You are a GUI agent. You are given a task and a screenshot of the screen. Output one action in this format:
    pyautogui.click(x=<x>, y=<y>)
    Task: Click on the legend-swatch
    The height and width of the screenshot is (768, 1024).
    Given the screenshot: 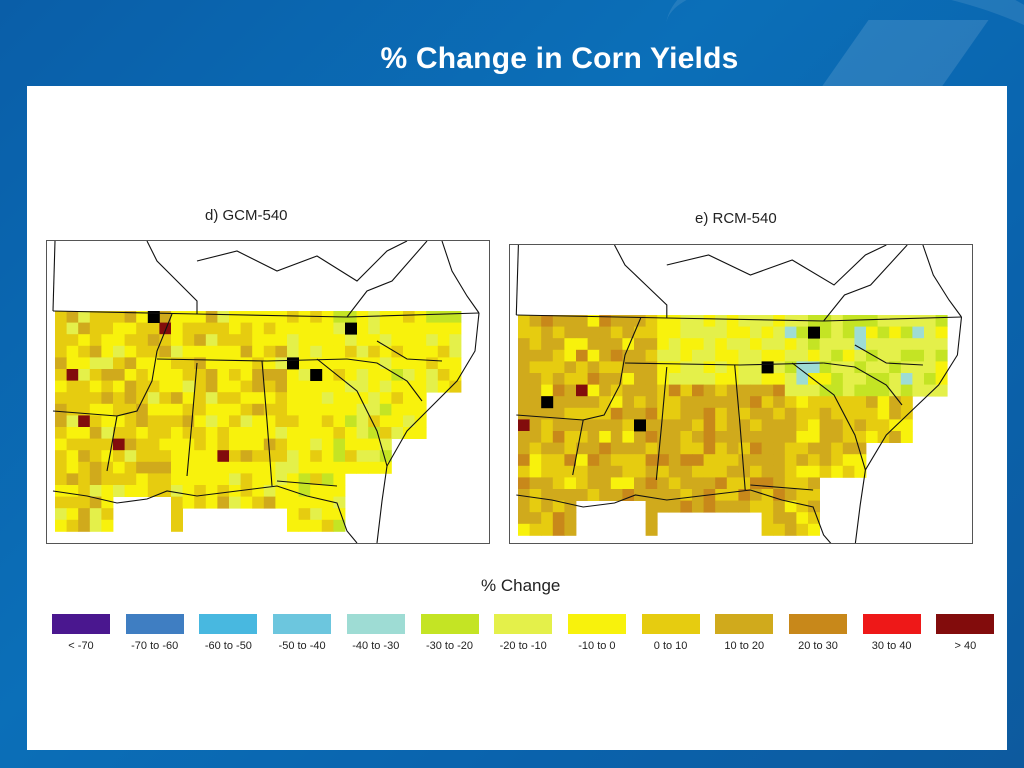 What is the action you would take?
    pyautogui.click(x=449, y=624)
    